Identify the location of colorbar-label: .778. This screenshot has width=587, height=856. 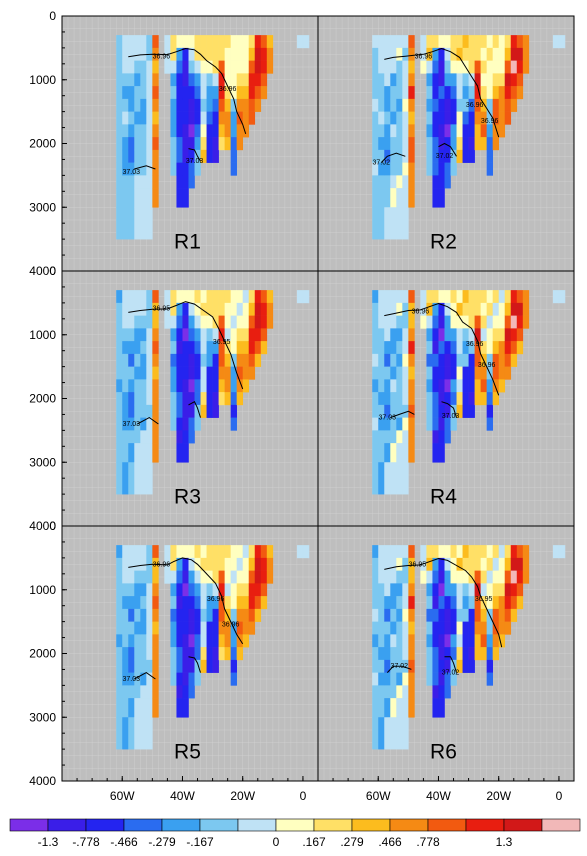
(428, 842).